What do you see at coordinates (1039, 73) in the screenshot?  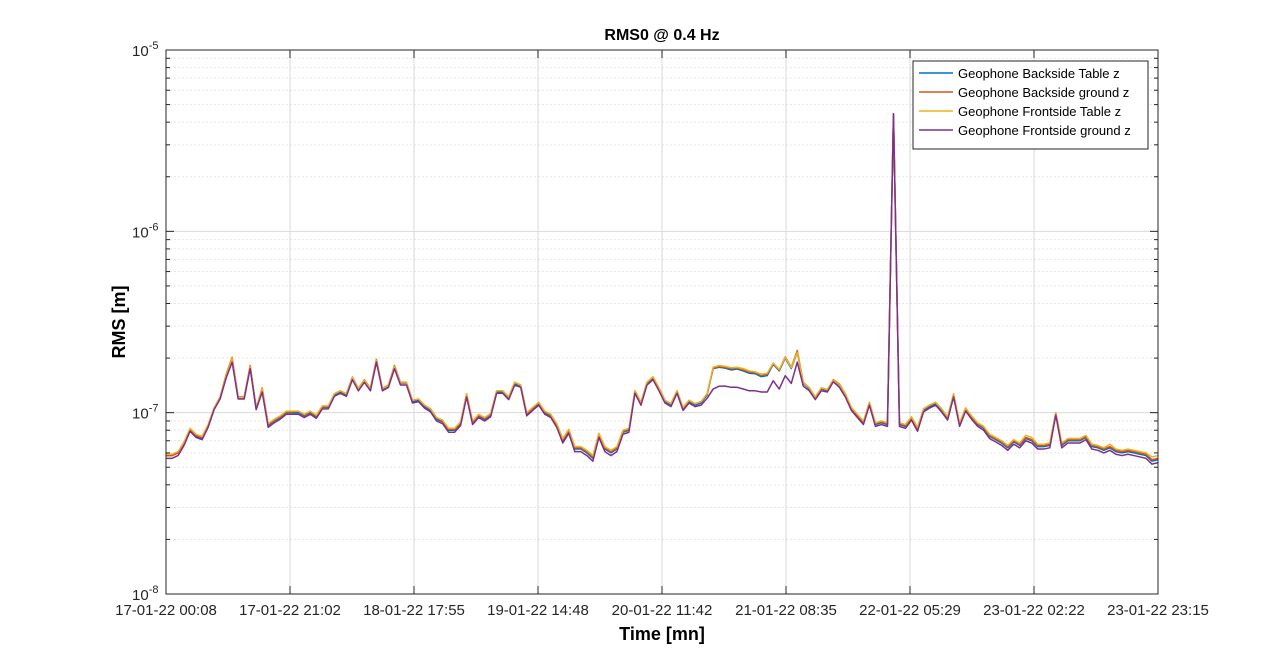 I see `legend-label: Geophone Backside Table z` at bounding box center [1039, 73].